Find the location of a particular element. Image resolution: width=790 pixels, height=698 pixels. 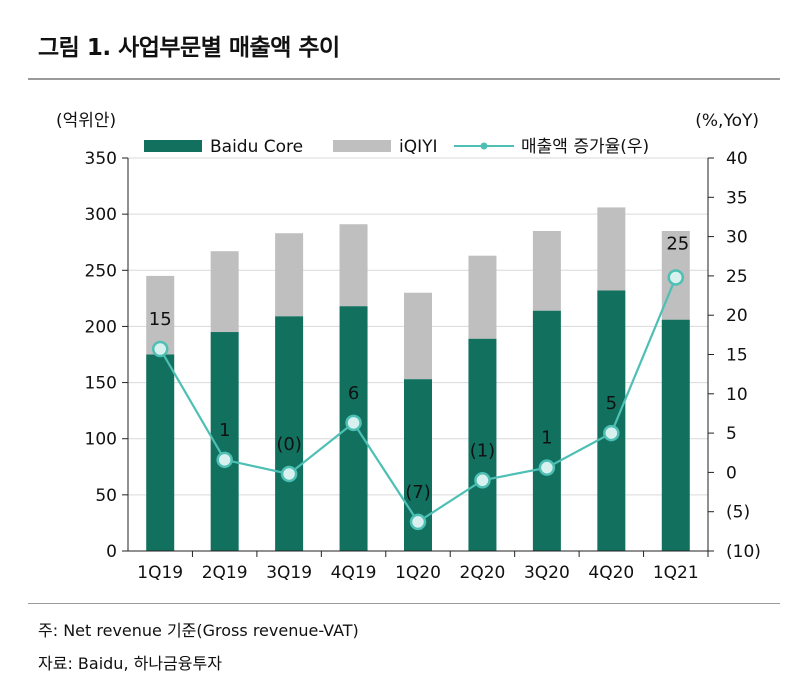

right-tick-label: (5) is located at coordinates (738, 513).